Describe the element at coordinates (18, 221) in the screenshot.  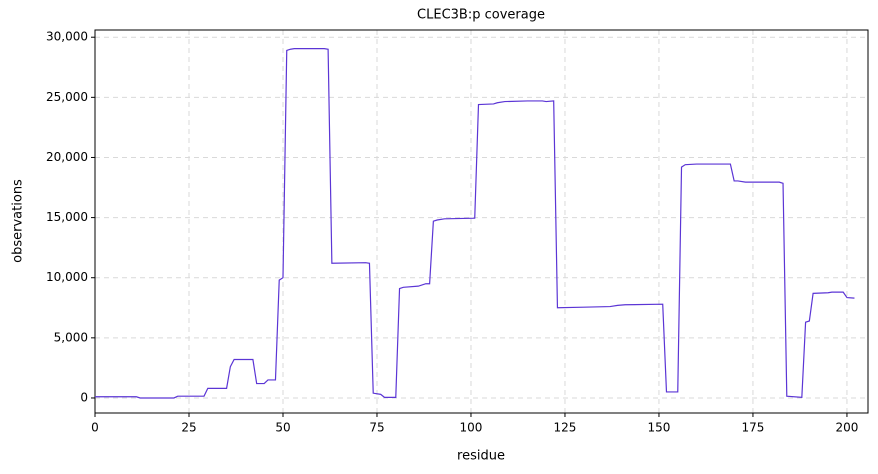
I see `y-axis-label: observations` at that location.